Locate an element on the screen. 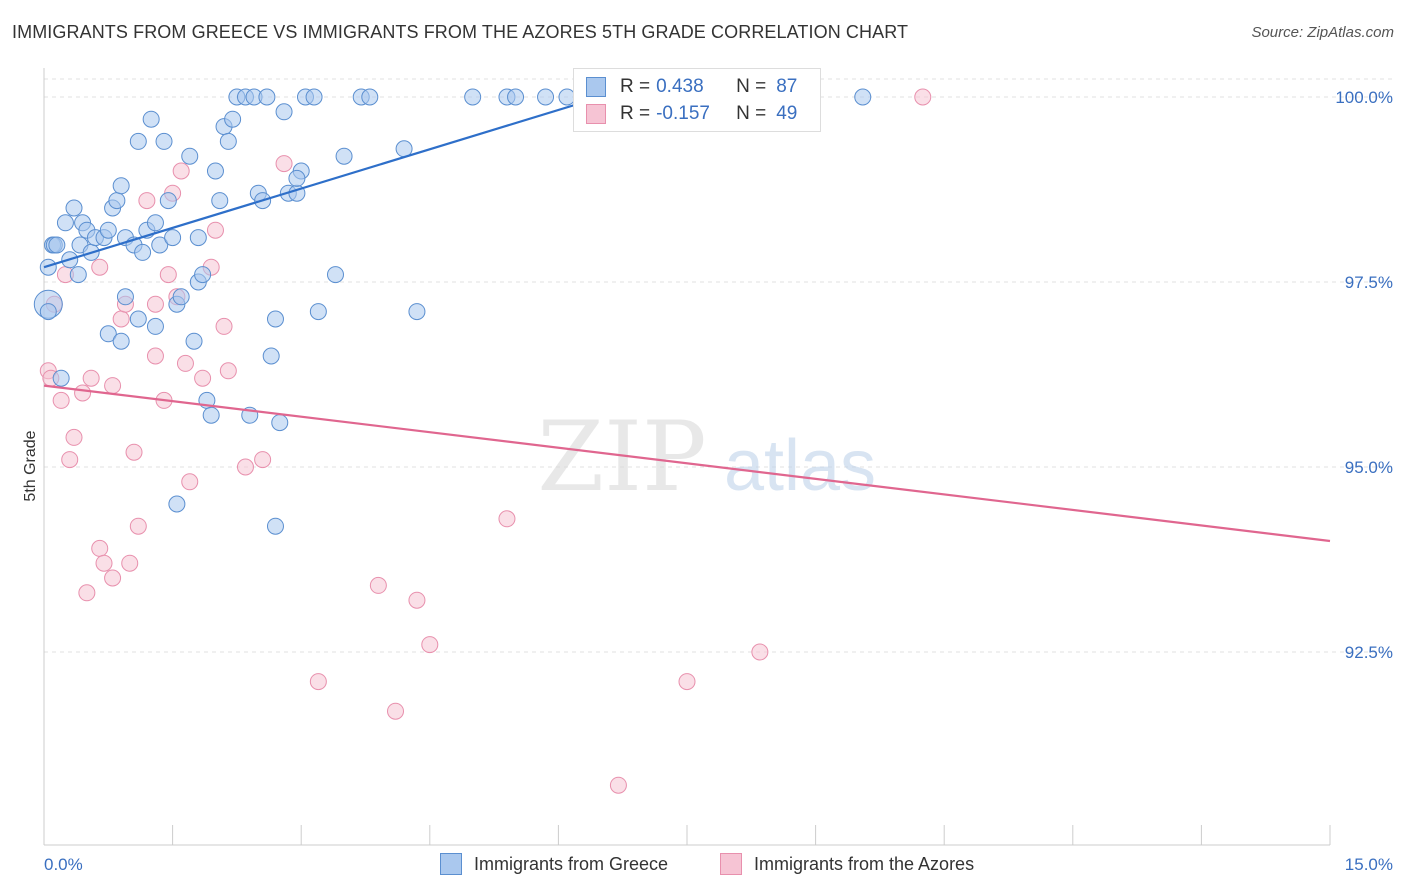 This screenshot has height=892, width=1406. n-value: 87 is located at coordinates (787, 86).